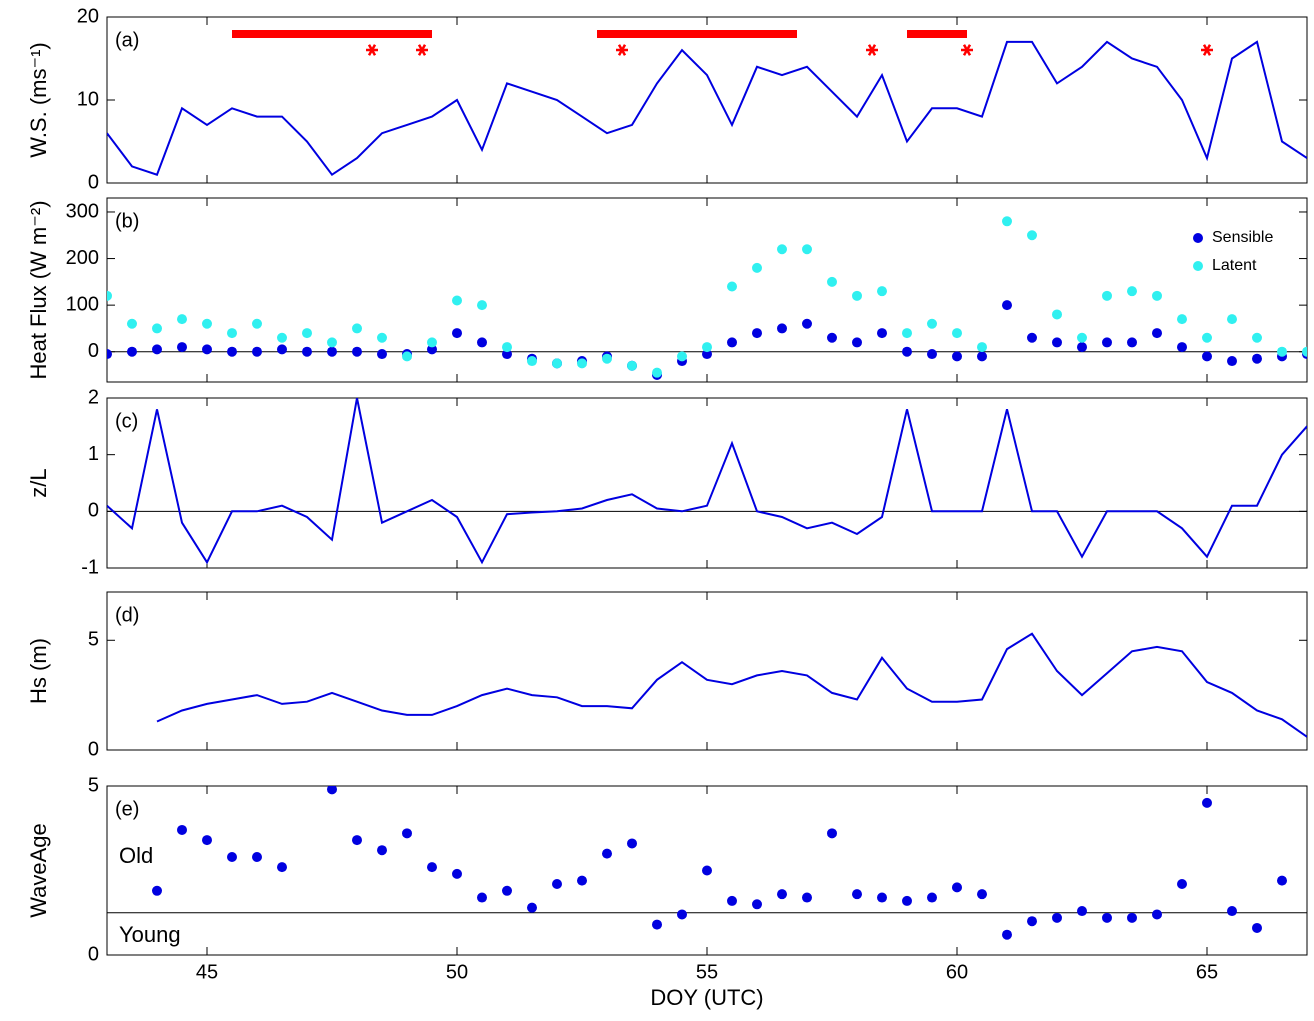 This screenshot has width=1314, height=1021. I want to click on y-tick-label: 2, so click(93, 397).